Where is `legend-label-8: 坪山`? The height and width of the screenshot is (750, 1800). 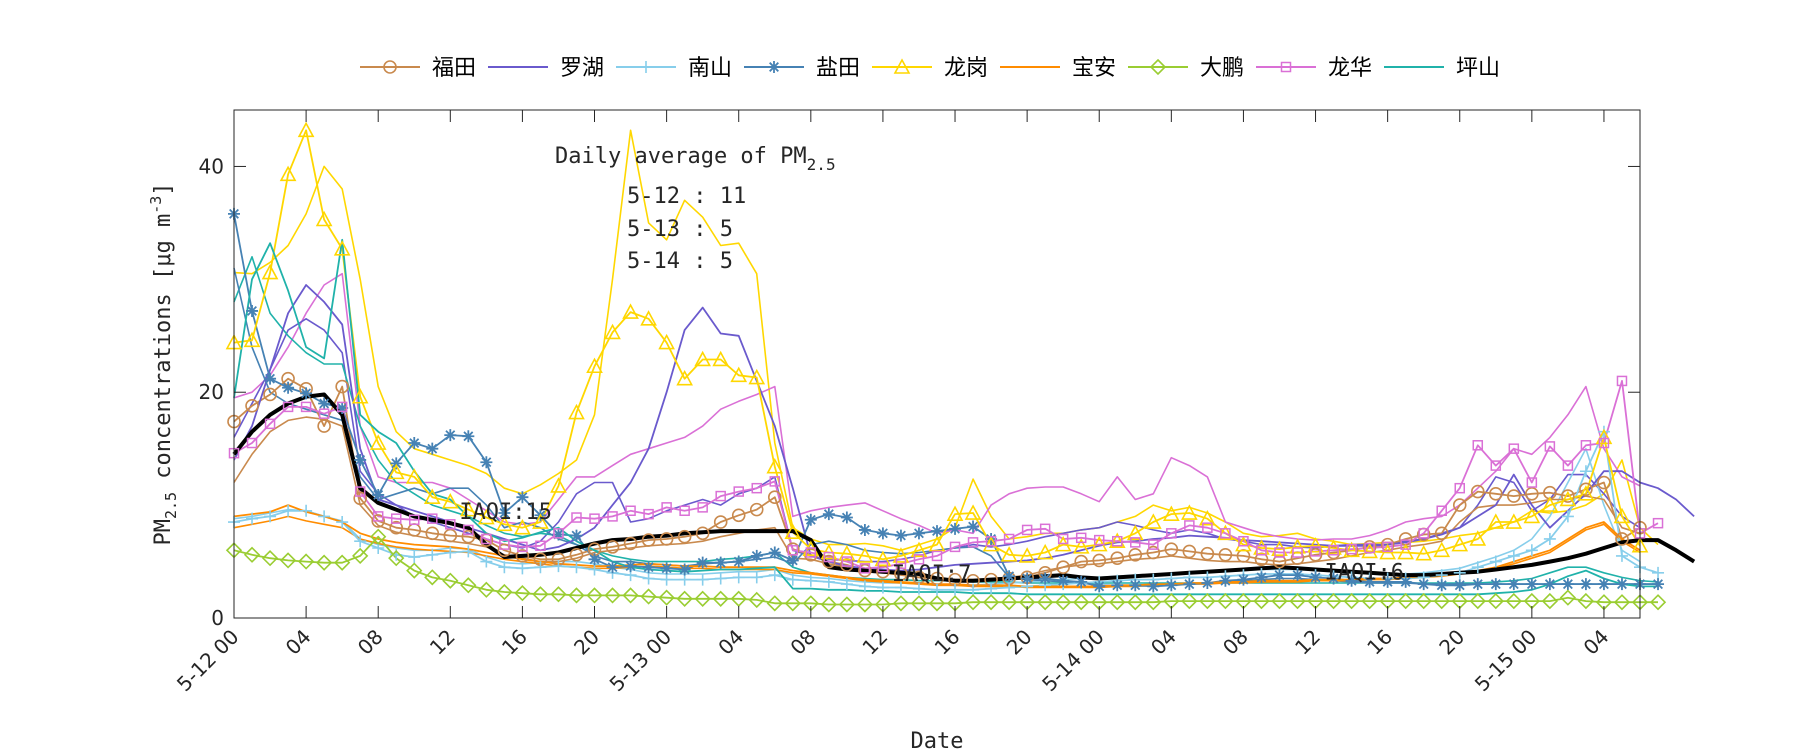 legend-label-8: 坪山 is located at coordinates (1478, 68).